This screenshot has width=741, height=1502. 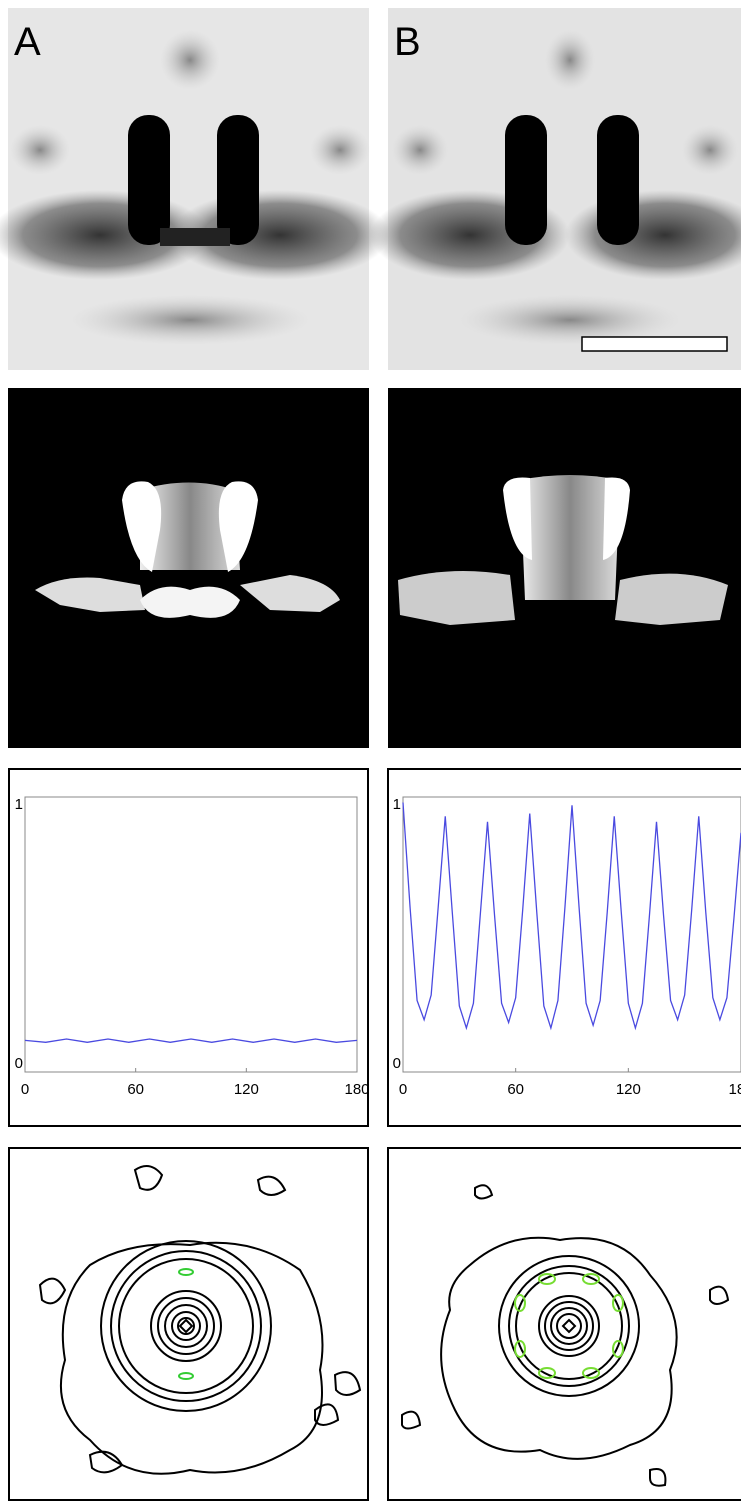 What do you see at coordinates (195, 189) in the screenshot?
I see `density-image-a: A` at bounding box center [195, 189].